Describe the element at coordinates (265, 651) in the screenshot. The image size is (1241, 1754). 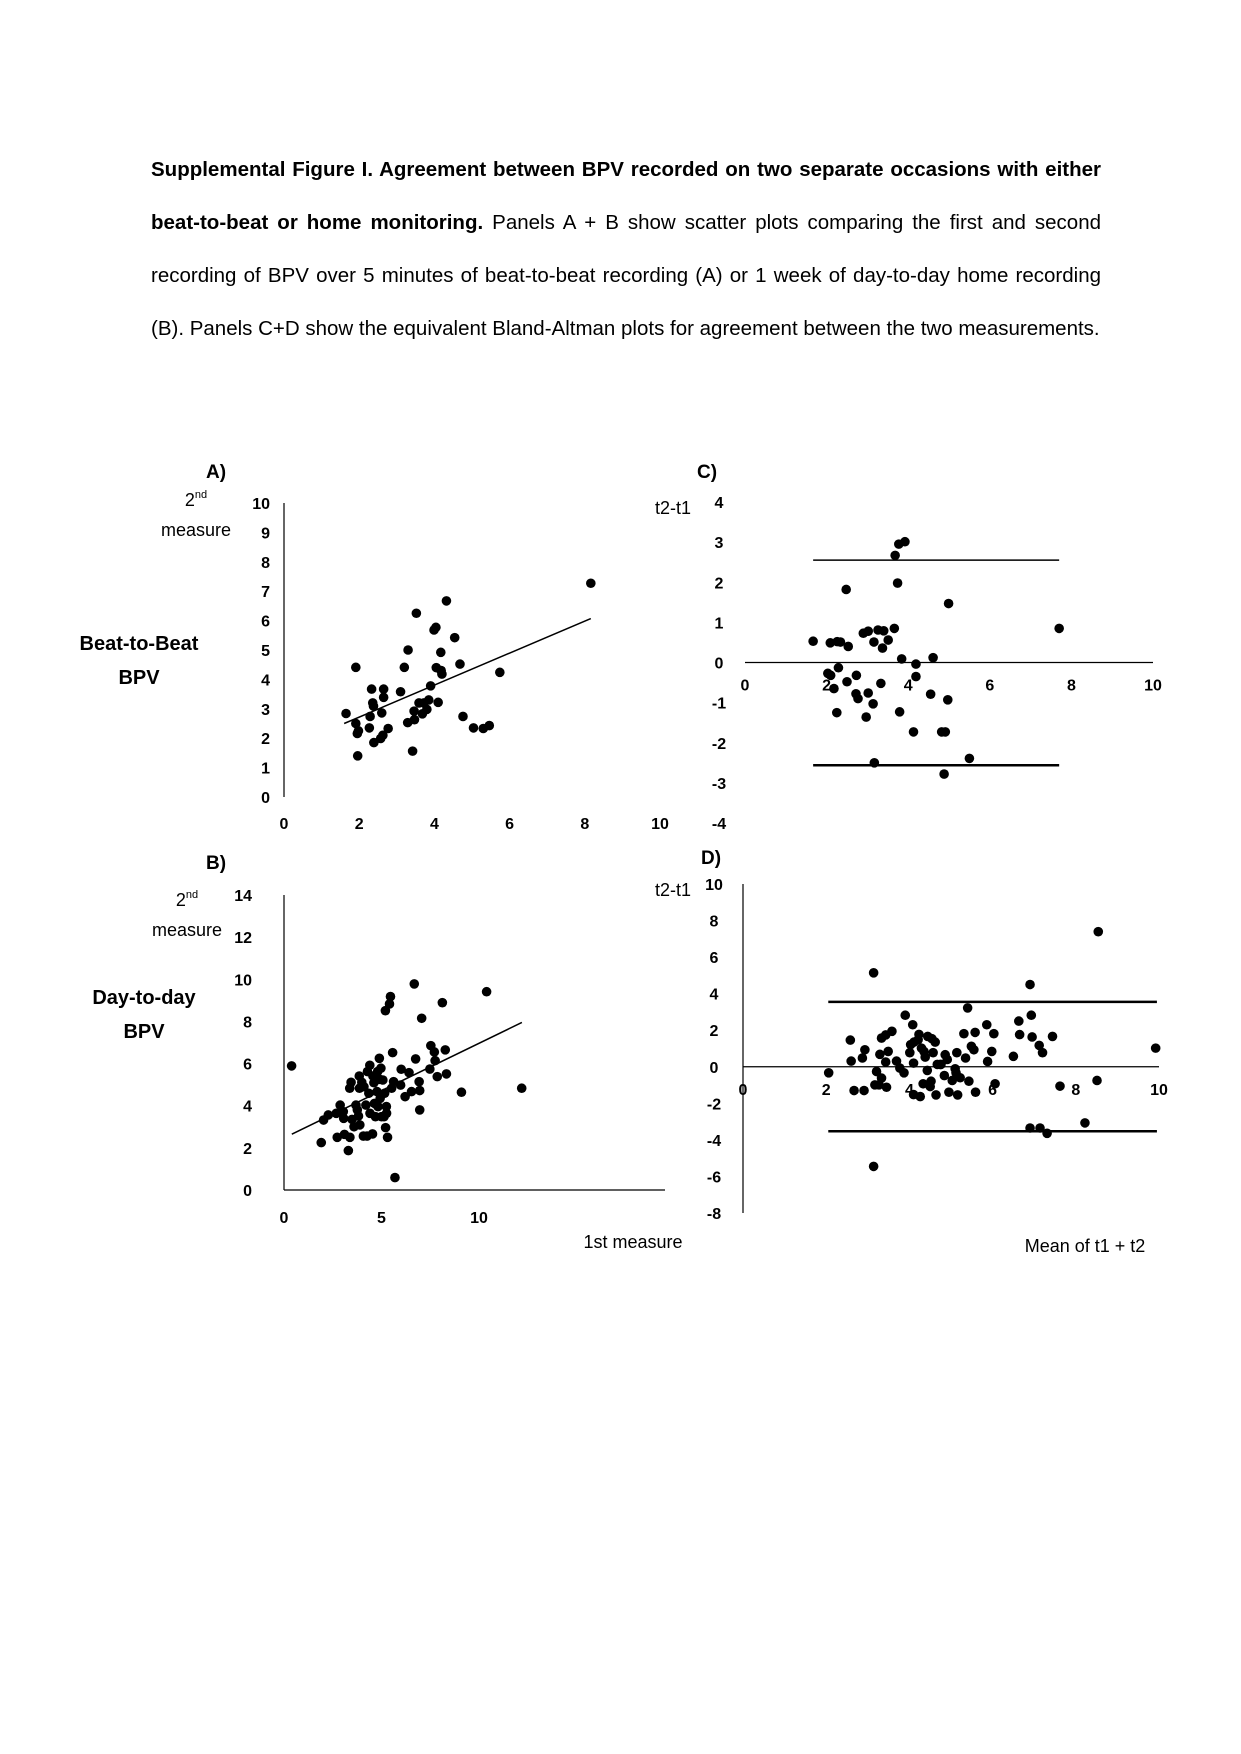
I see `y-tick-label: 5` at that location.